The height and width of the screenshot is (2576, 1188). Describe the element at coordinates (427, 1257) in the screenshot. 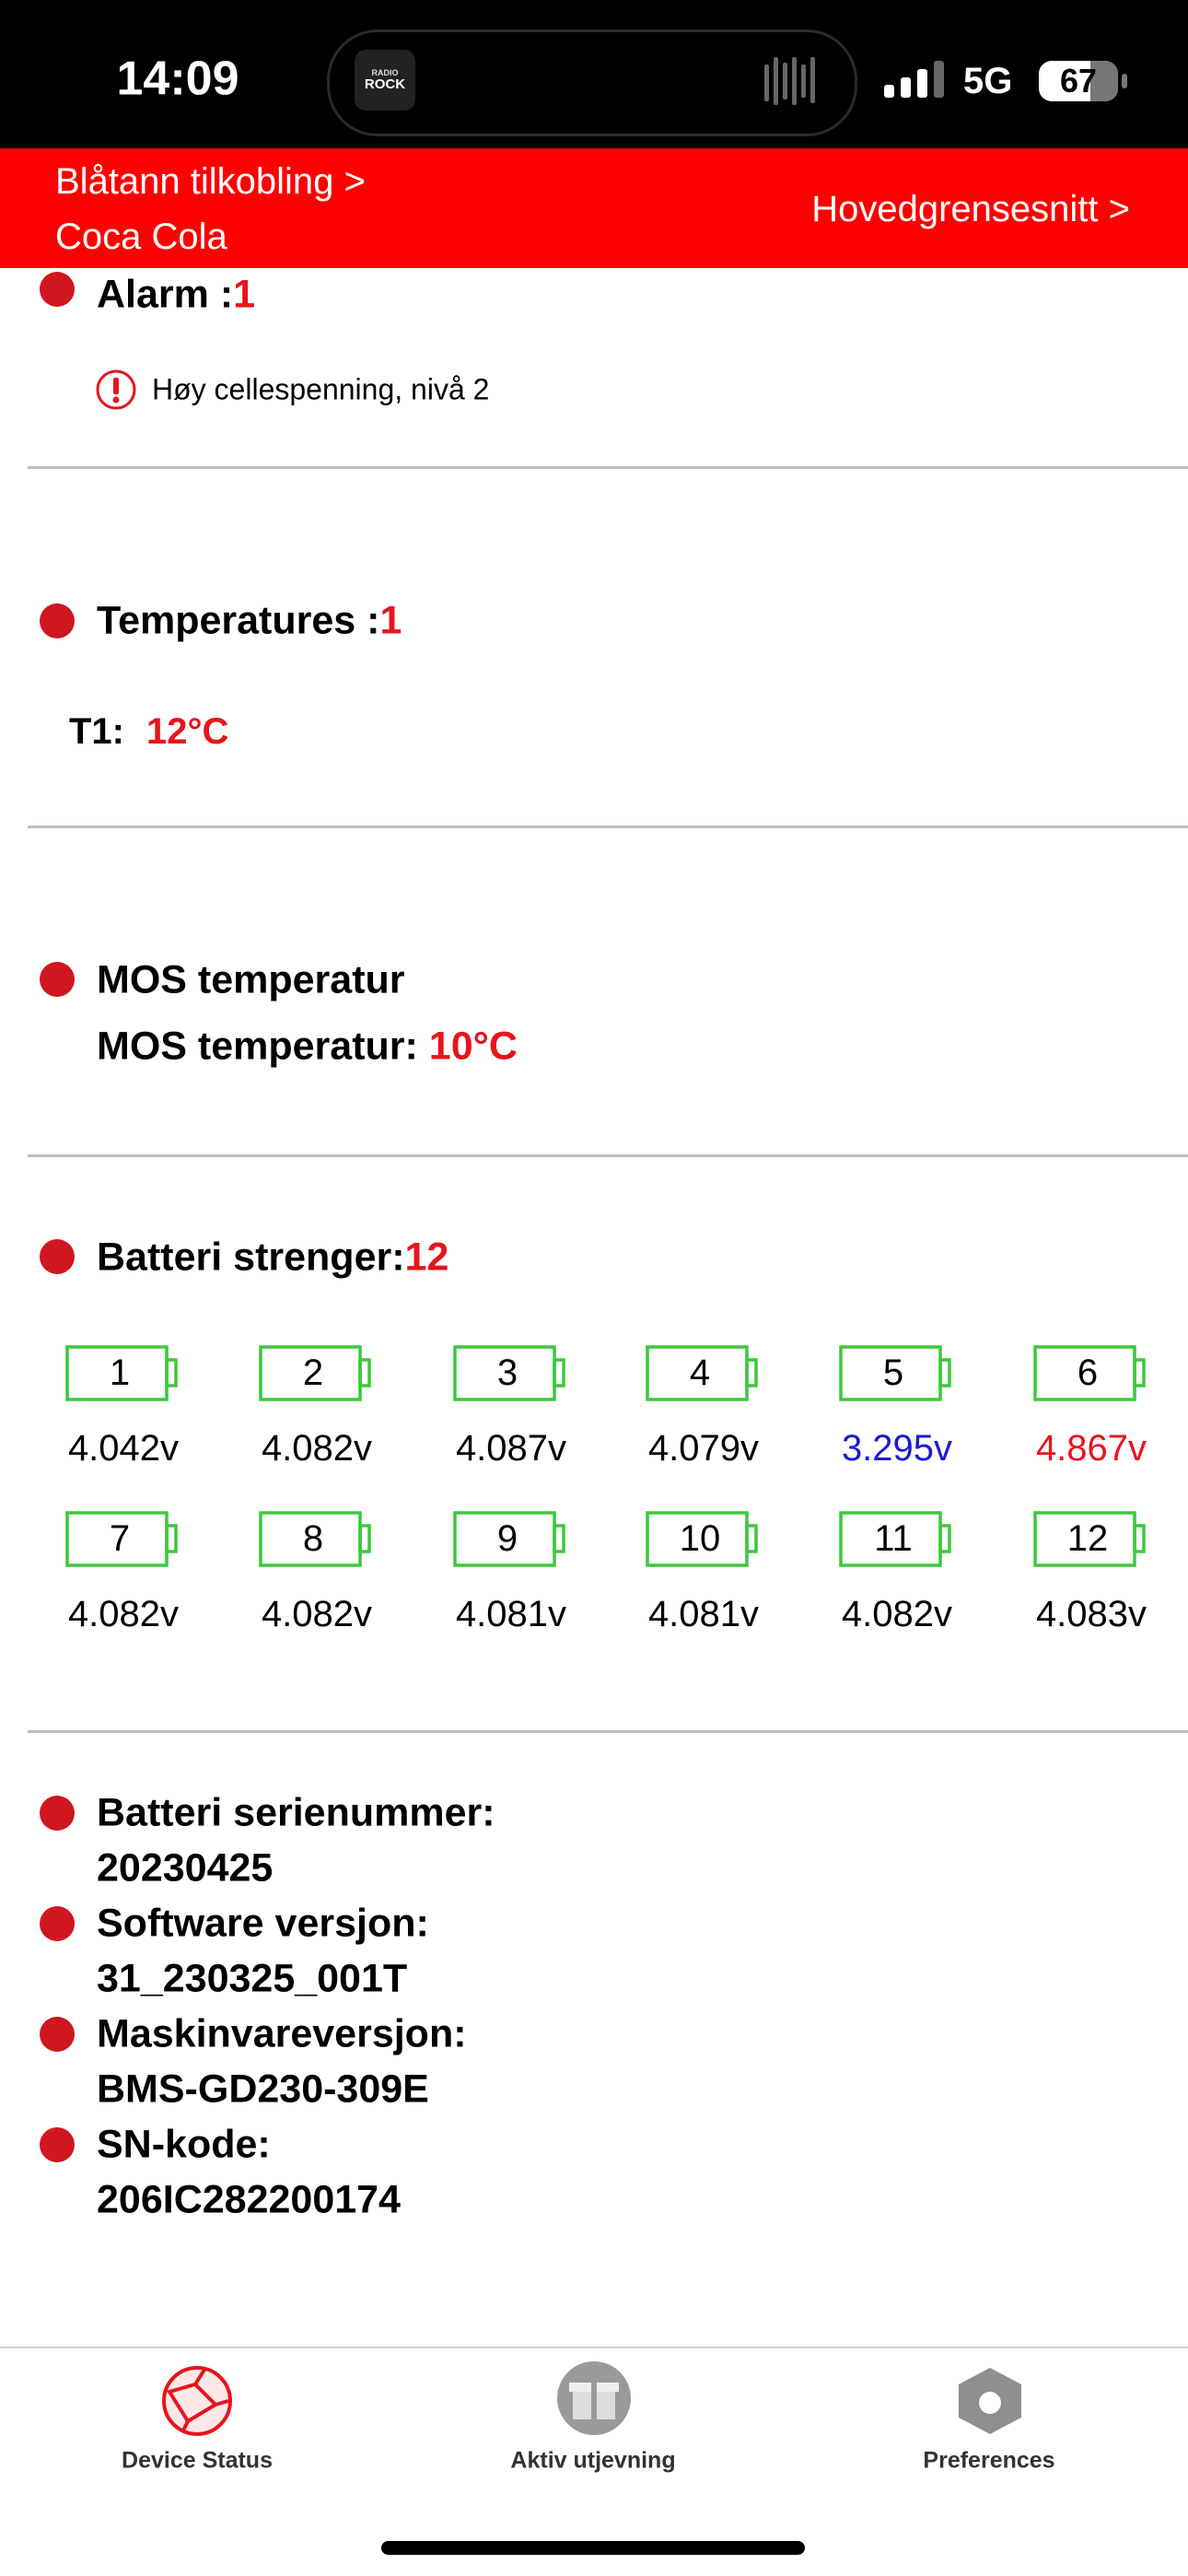

I see `cells-count: 12` at that location.